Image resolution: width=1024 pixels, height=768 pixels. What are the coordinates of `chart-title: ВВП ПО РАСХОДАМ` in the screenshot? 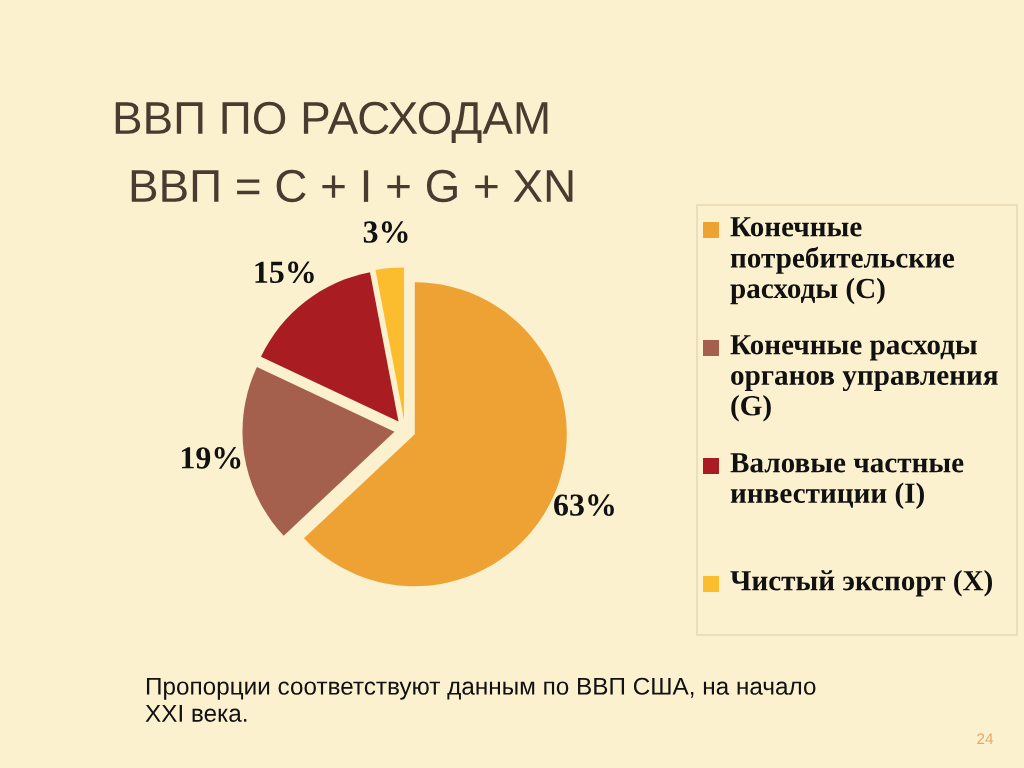 It's located at (331, 122).